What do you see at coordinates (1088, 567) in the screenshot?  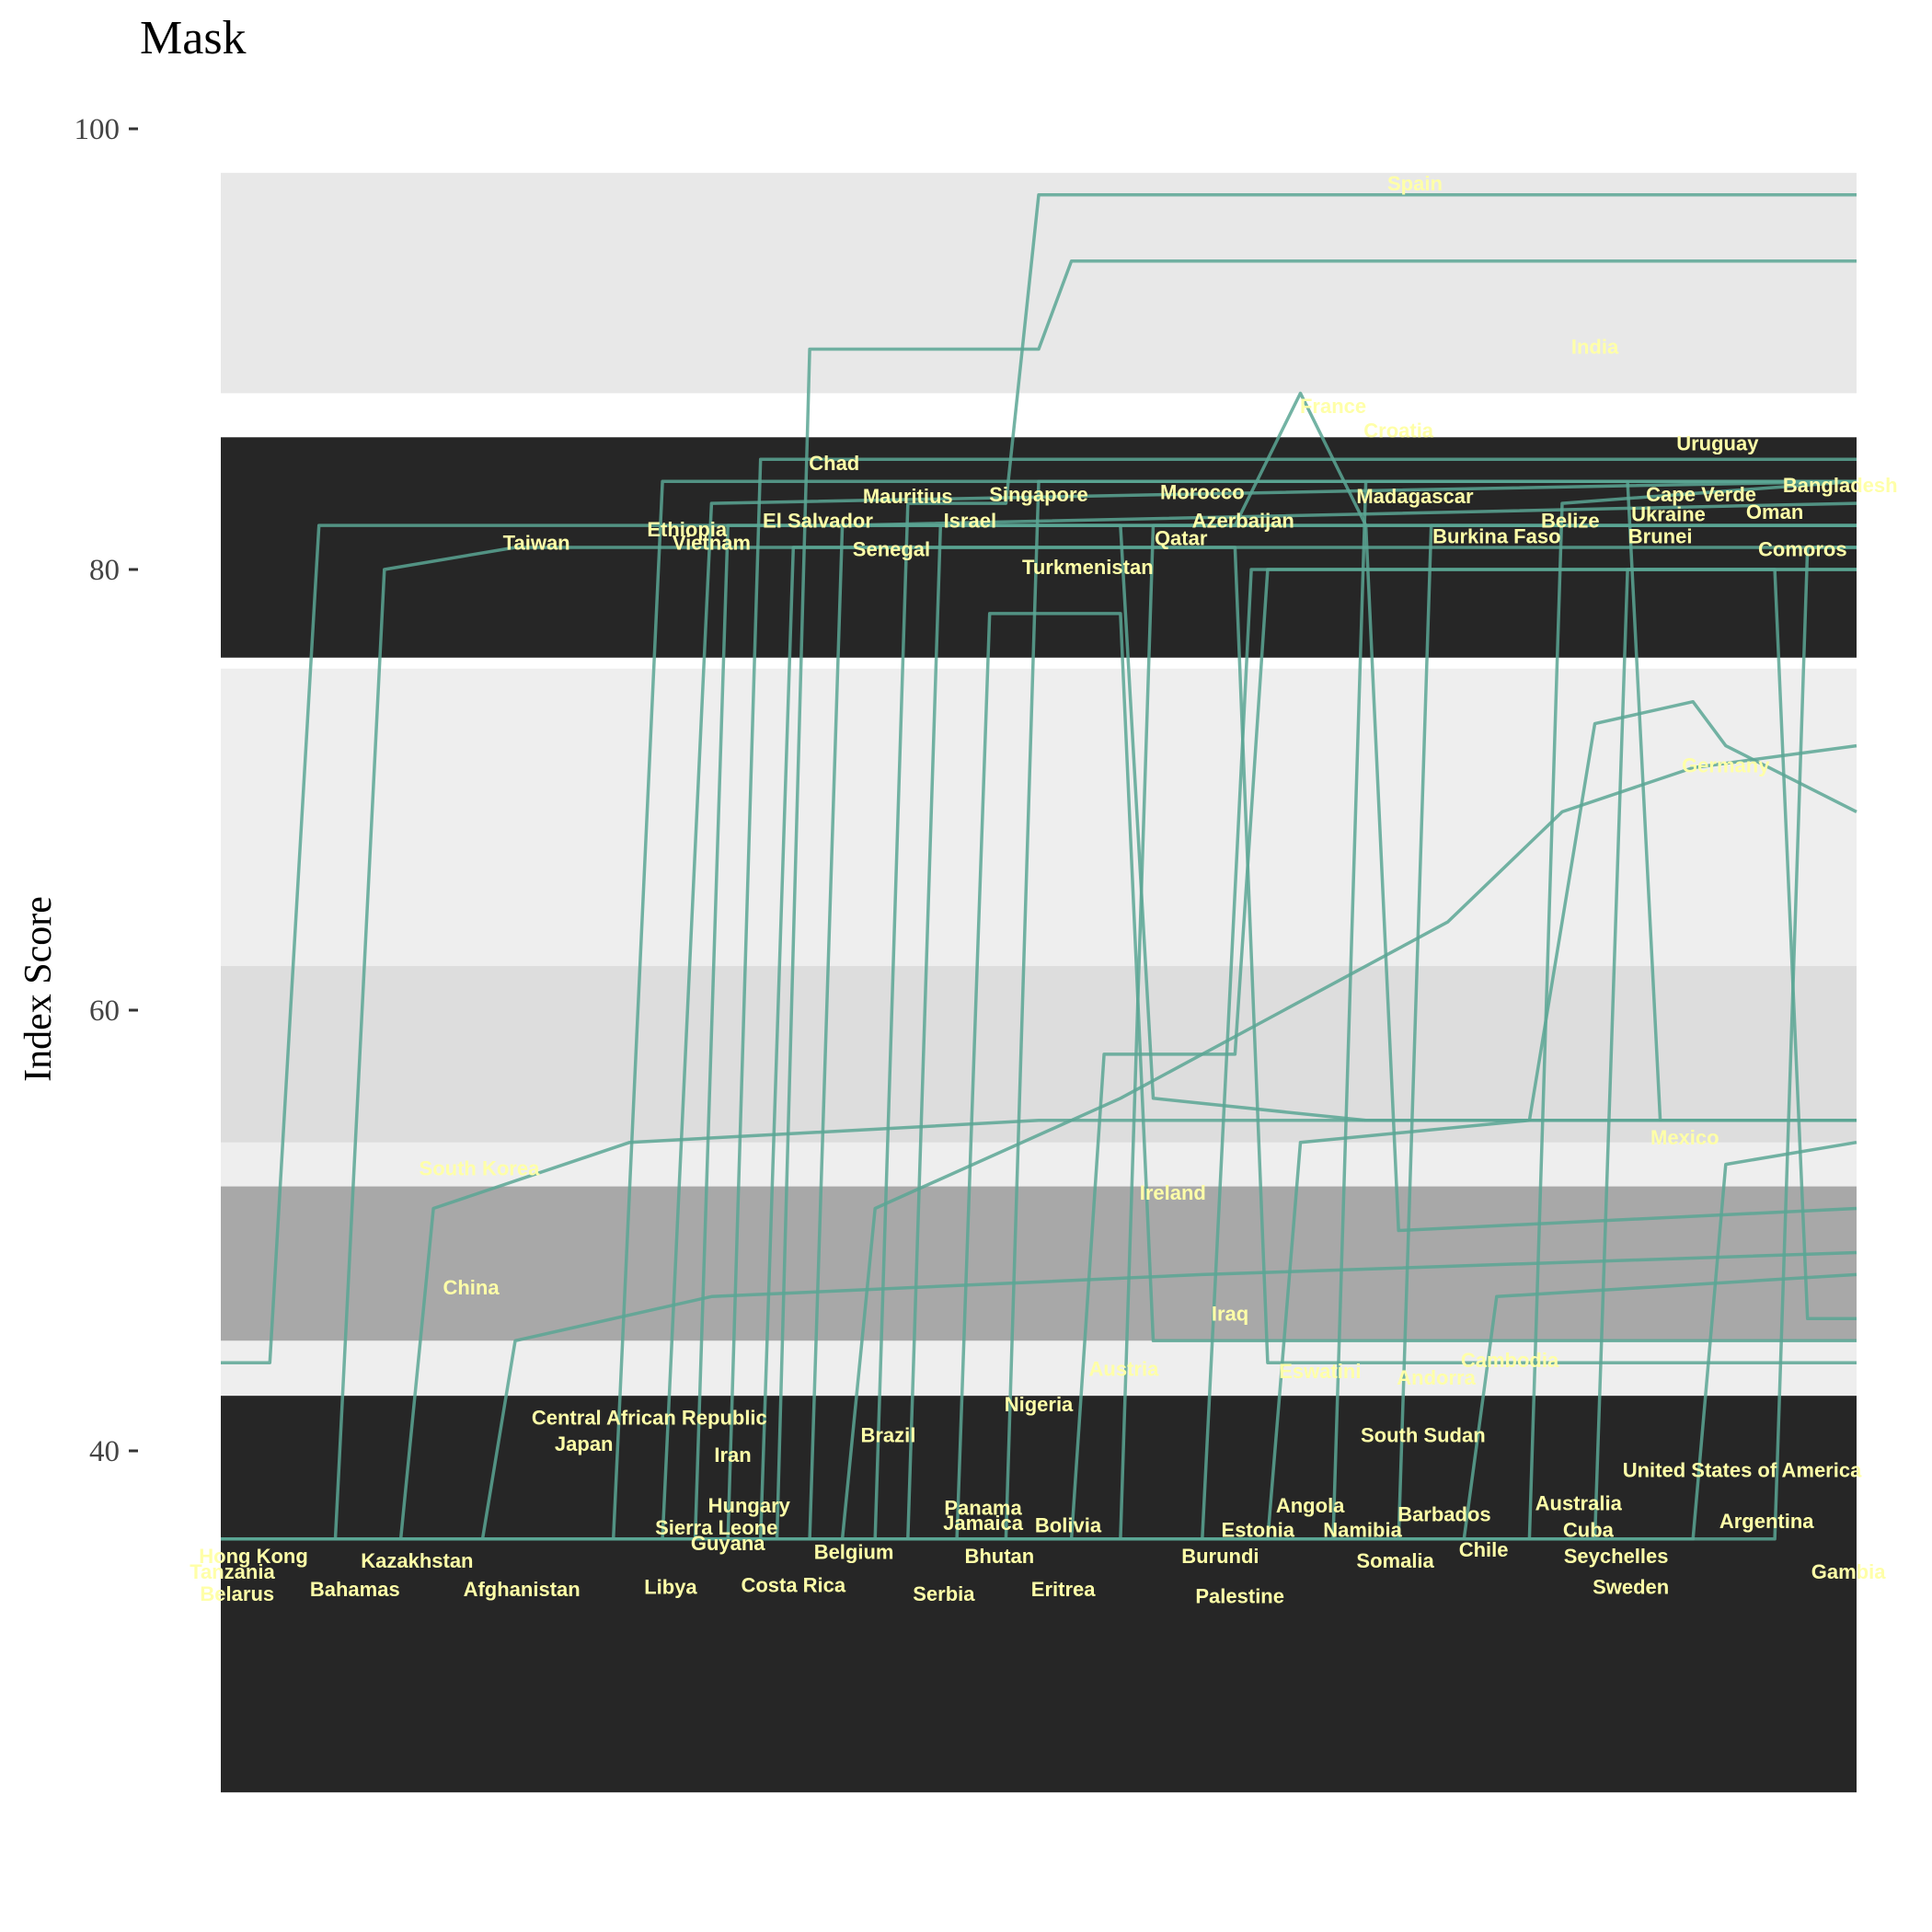 I see `country-label: Turkmenistan` at bounding box center [1088, 567].